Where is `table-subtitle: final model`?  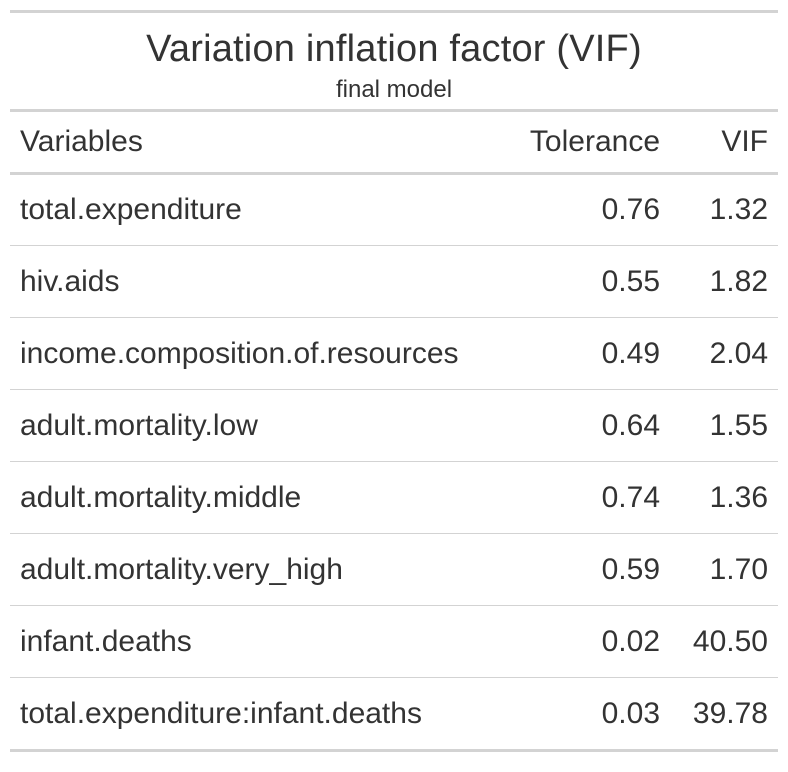 table-subtitle: final model is located at coordinates (394, 89).